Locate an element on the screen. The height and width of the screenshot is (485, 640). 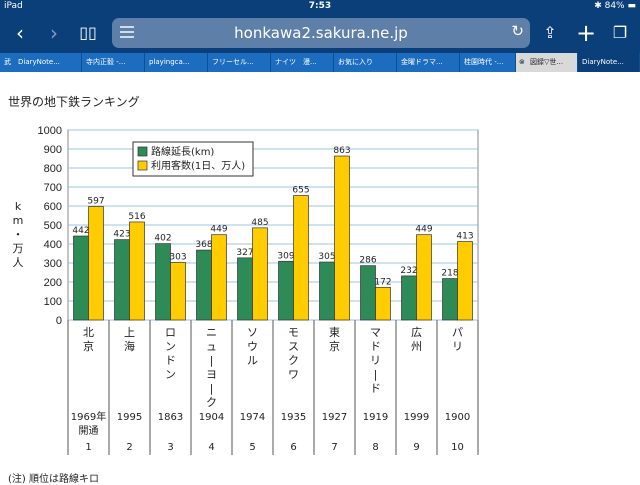
opened-suffix: 開通 is located at coordinates (89, 431).